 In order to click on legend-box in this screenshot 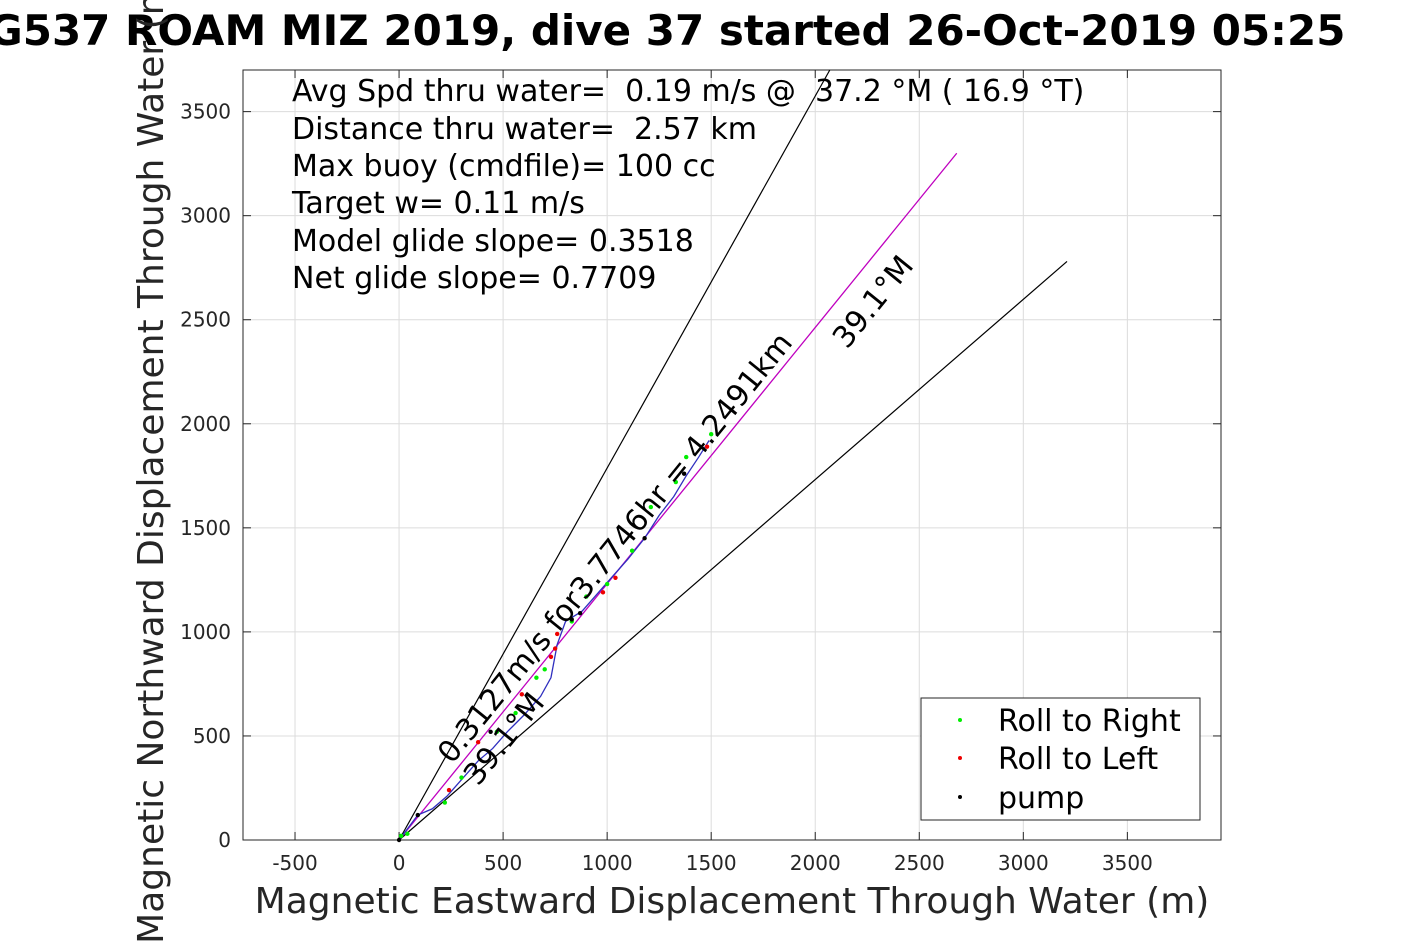, I will do `click(1060, 759)`.